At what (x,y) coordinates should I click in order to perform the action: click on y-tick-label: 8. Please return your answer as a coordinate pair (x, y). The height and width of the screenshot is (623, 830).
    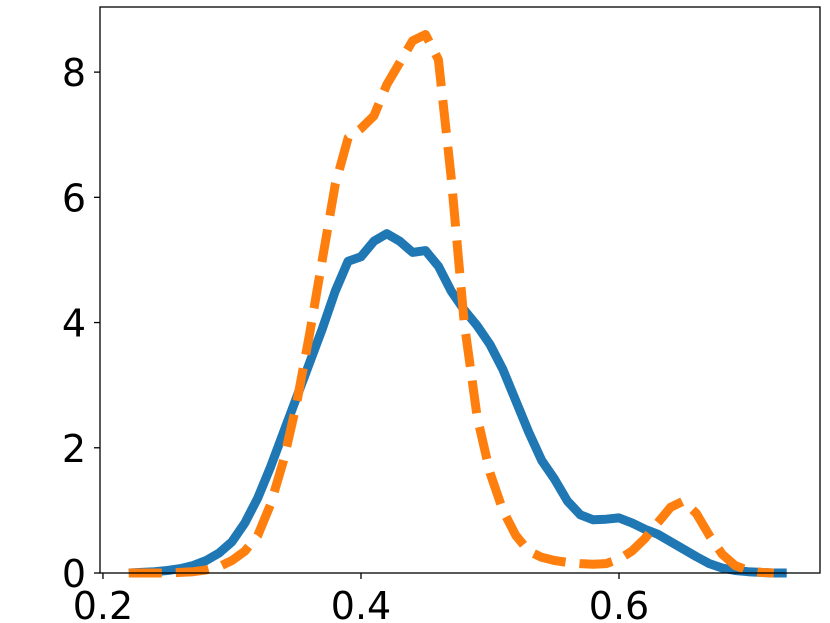
    Looking at the image, I should click on (74, 73).